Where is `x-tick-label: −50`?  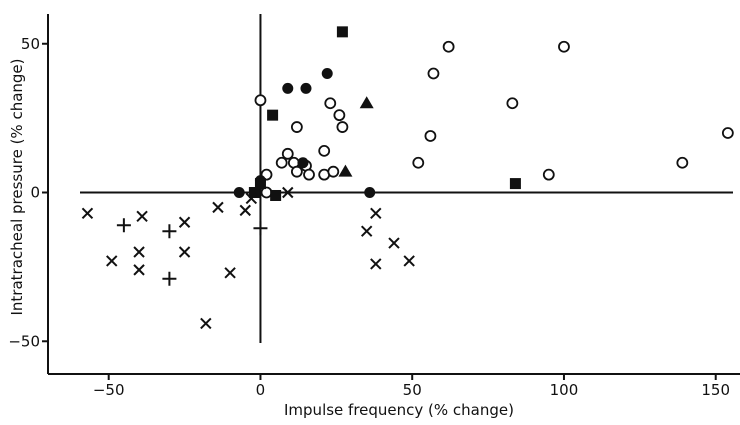 x-tick-label: −50 is located at coordinates (109, 390).